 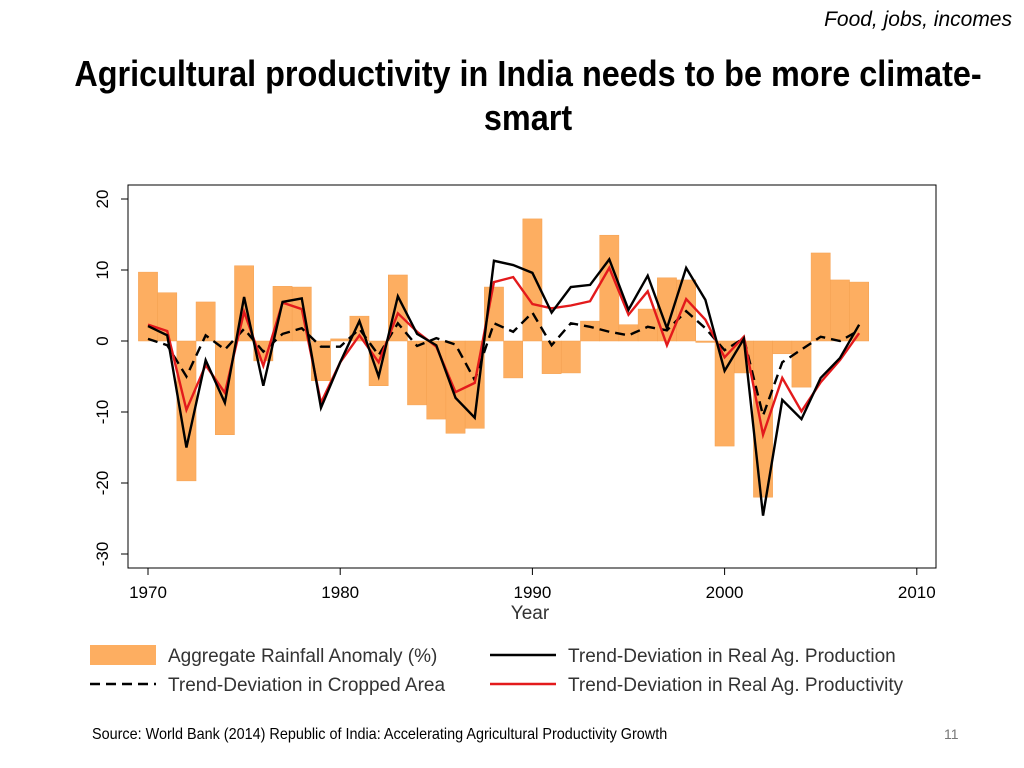 I want to click on x-axis-label: Year, so click(x=530, y=613).